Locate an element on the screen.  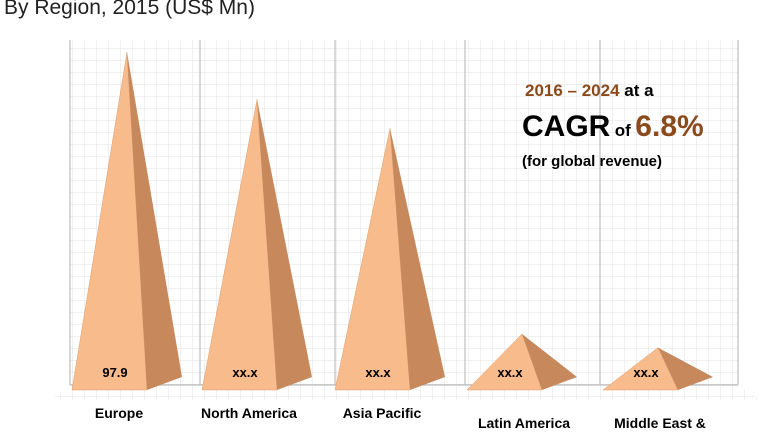
x-tick-label: North America is located at coordinates (249, 413).